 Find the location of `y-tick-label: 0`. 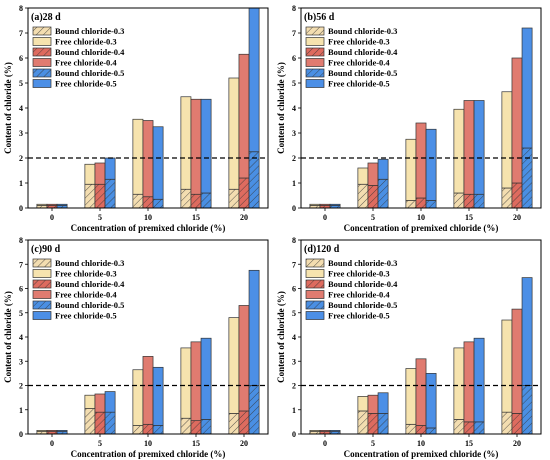

y-tick-label: 0 is located at coordinates (21, 208).